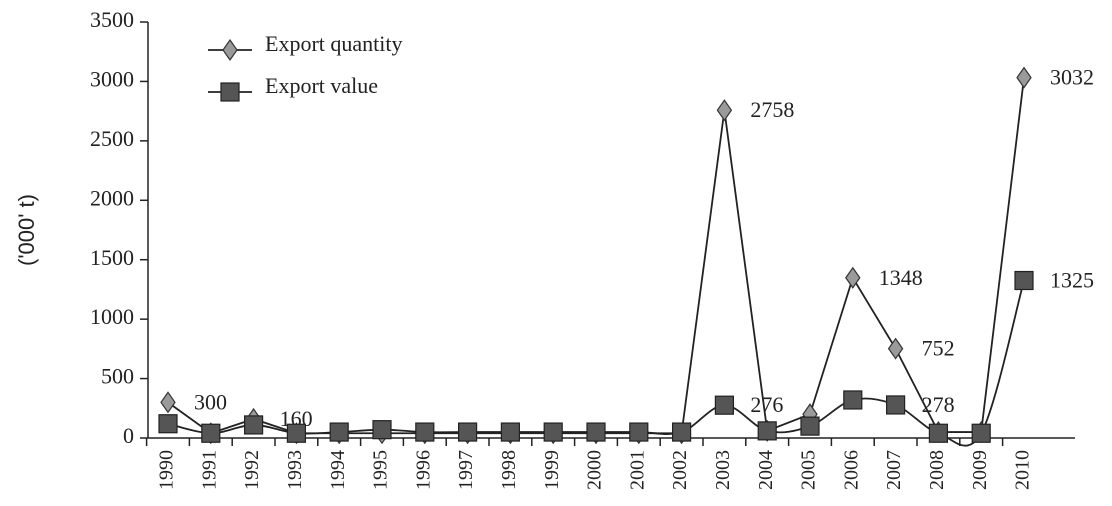  What do you see at coordinates (894, 470) in the screenshot?
I see `x-tick-label: 2007` at bounding box center [894, 470].